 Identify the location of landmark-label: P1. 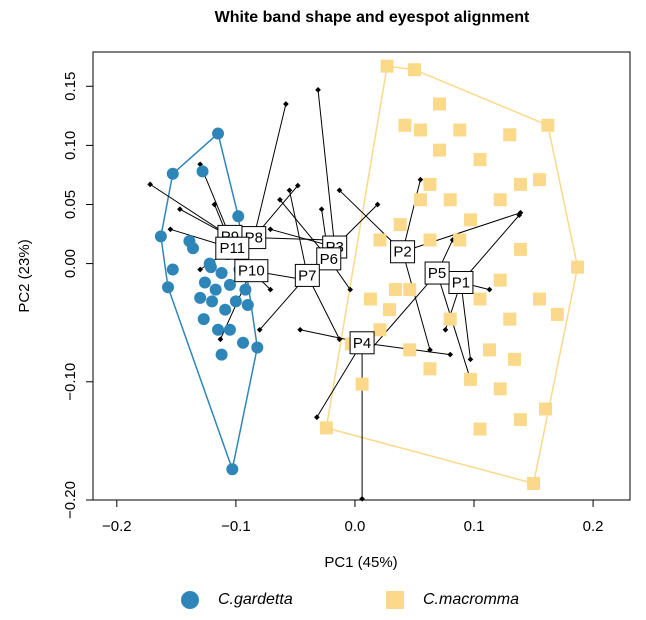
(461, 282).